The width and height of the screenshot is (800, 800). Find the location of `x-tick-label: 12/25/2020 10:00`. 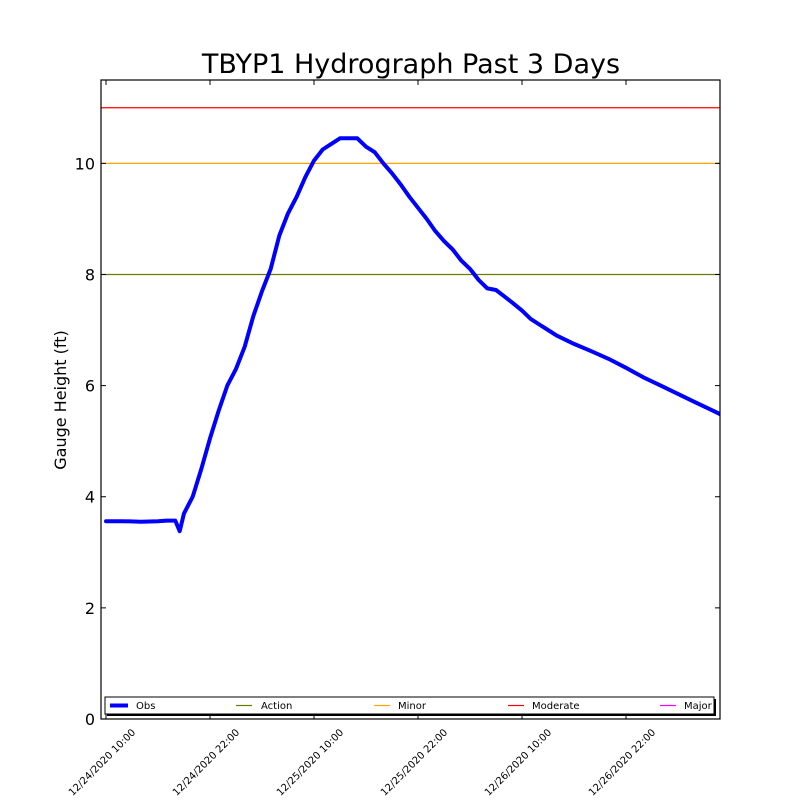

x-tick-label: 12/25/2020 10:00 is located at coordinates (310, 762).